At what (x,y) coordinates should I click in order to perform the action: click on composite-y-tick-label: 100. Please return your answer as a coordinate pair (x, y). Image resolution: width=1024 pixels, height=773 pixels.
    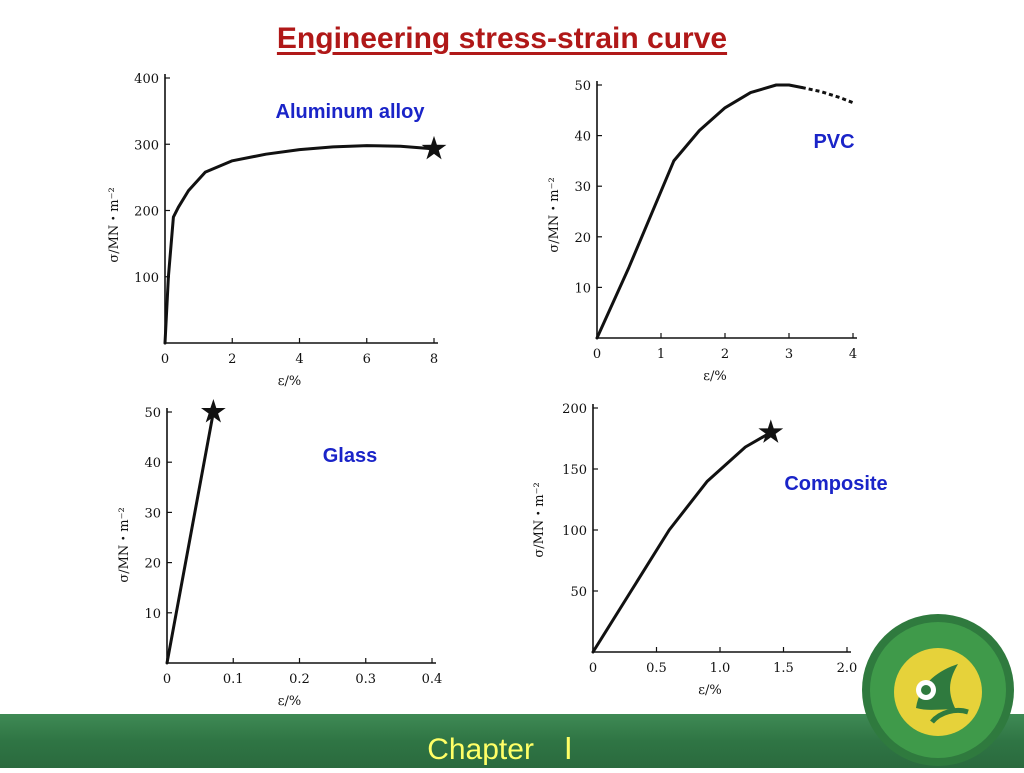
    Looking at the image, I should click on (574, 531).